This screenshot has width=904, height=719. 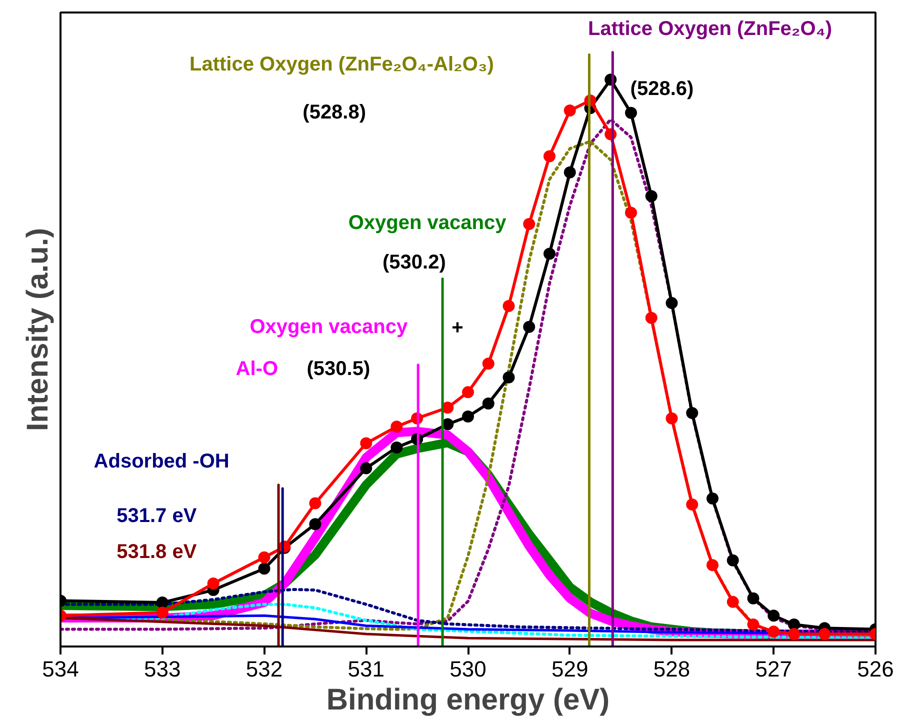 I want to click on x-tick-label: 527, so click(x=773, y=669).